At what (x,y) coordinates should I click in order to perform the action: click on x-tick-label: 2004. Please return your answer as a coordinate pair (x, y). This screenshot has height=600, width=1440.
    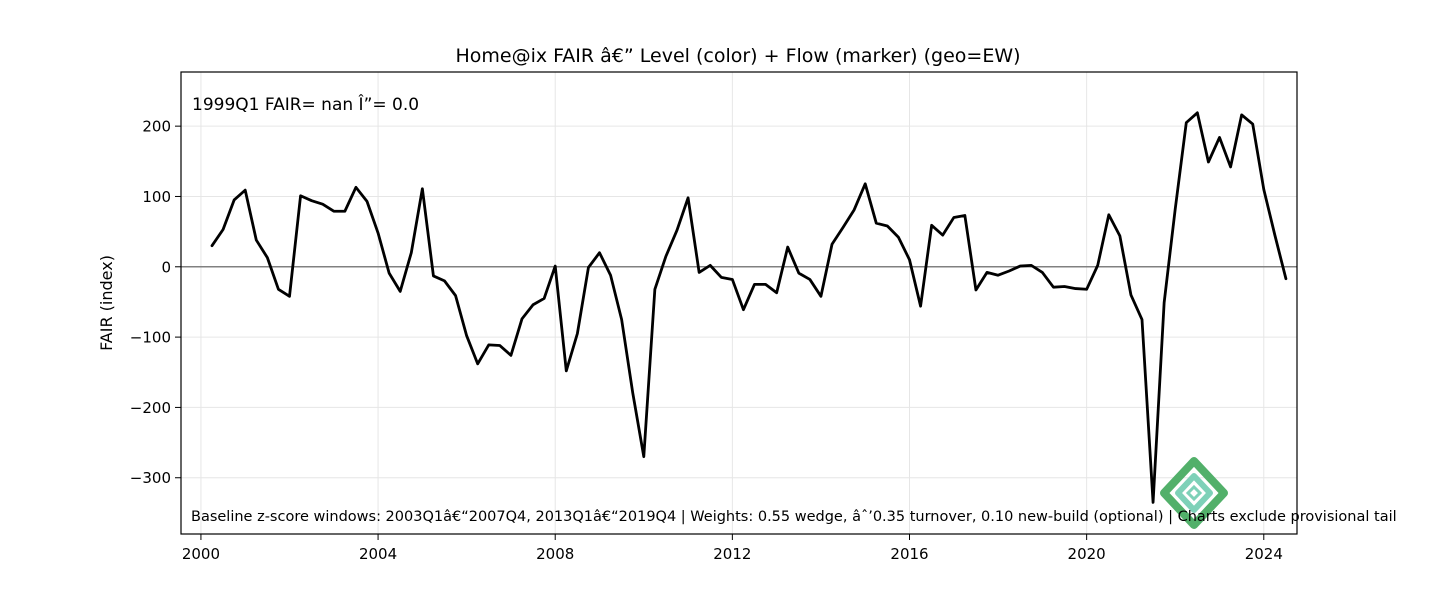
    Looking at the image, I should click on (378, 554).